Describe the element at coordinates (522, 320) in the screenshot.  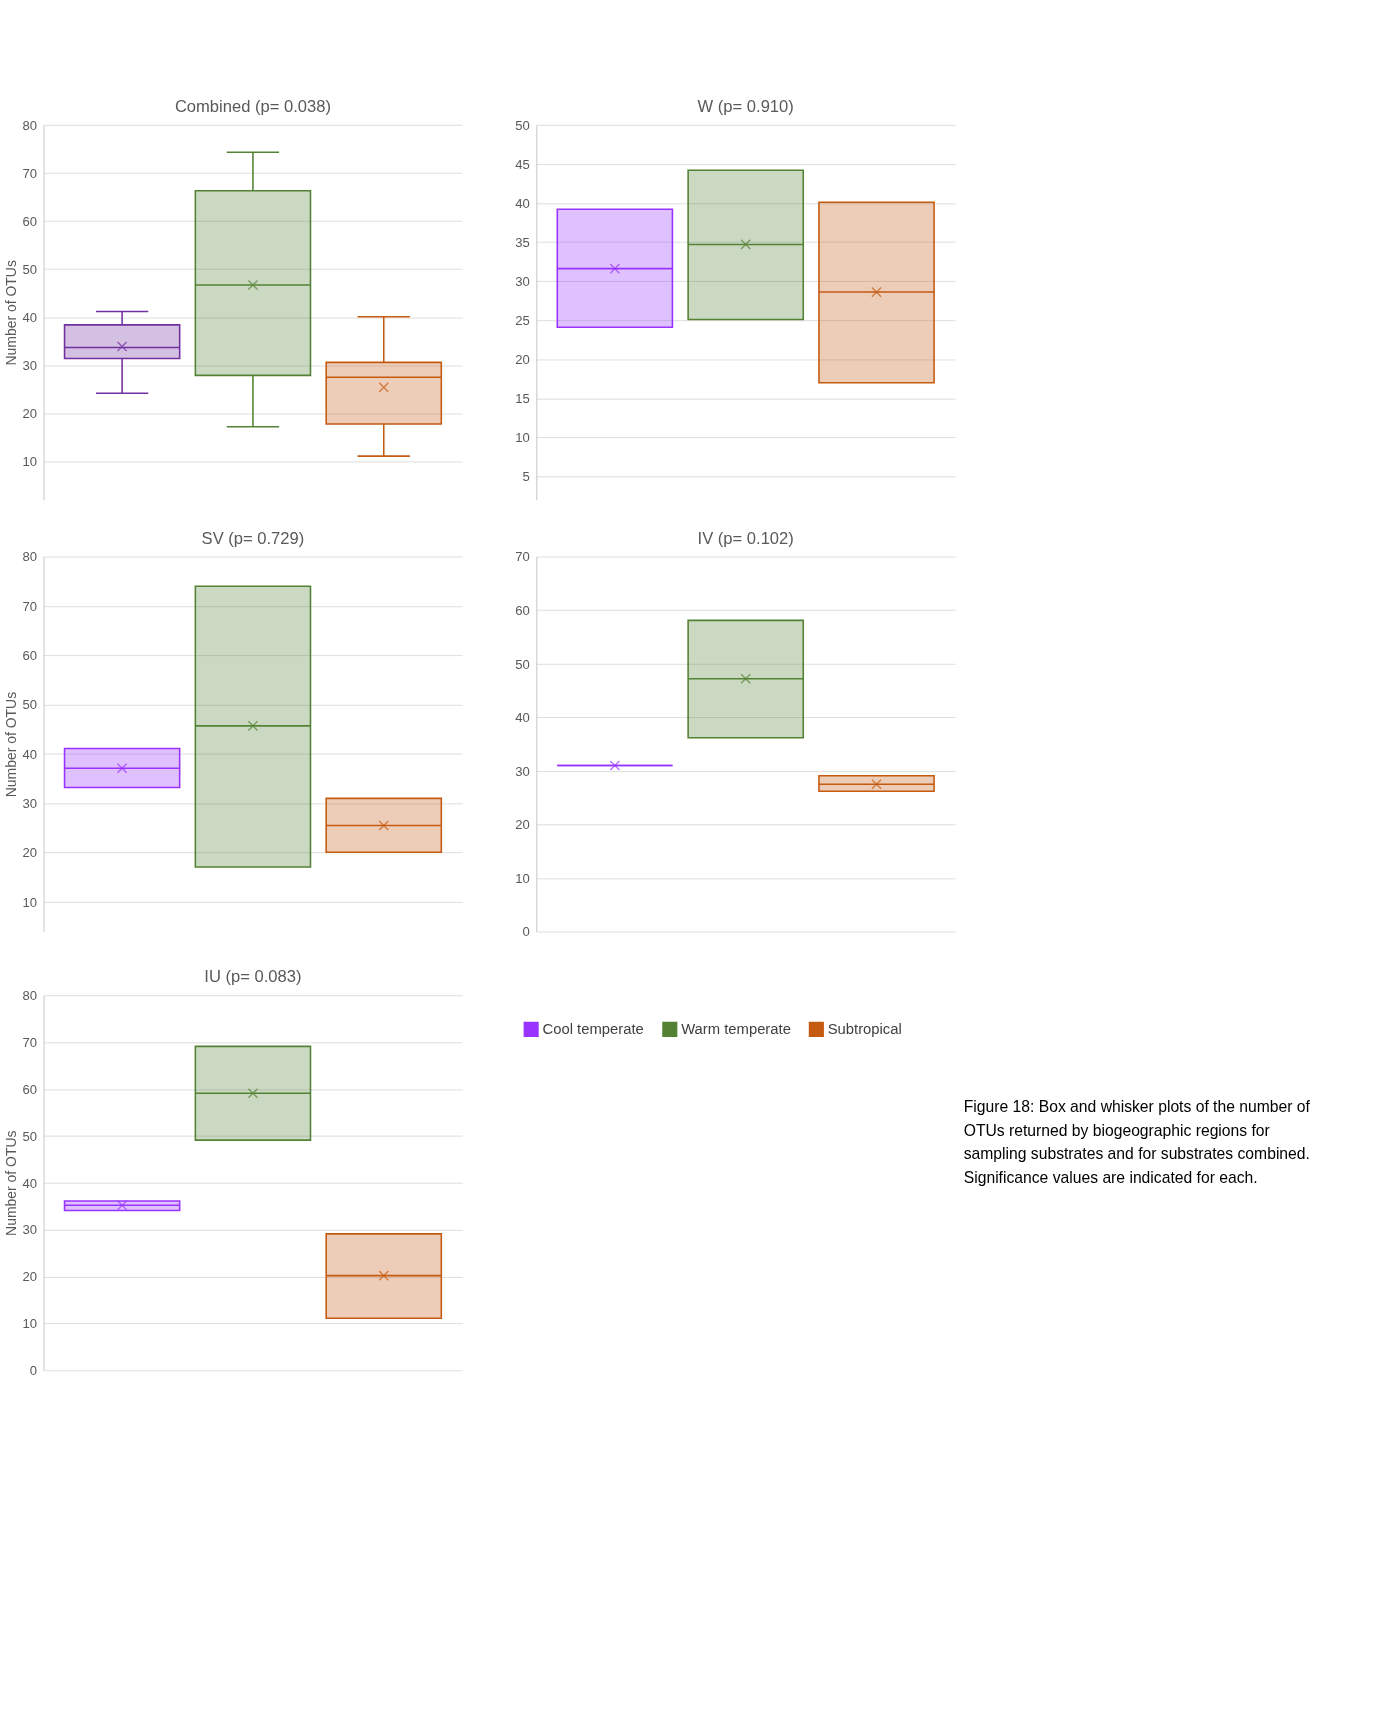
I see `y-tick-label: 25` at that location.